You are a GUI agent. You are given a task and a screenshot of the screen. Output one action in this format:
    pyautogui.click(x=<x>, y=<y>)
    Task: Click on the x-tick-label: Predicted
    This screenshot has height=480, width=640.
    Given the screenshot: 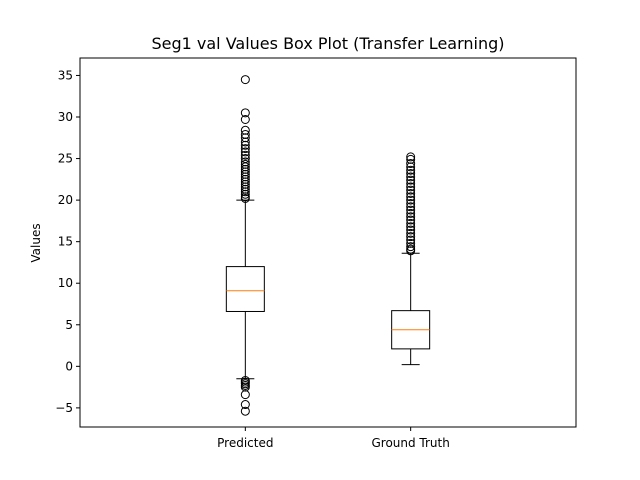 What is the action you would take?
    pyautogui.click(x=245, y=443)
    